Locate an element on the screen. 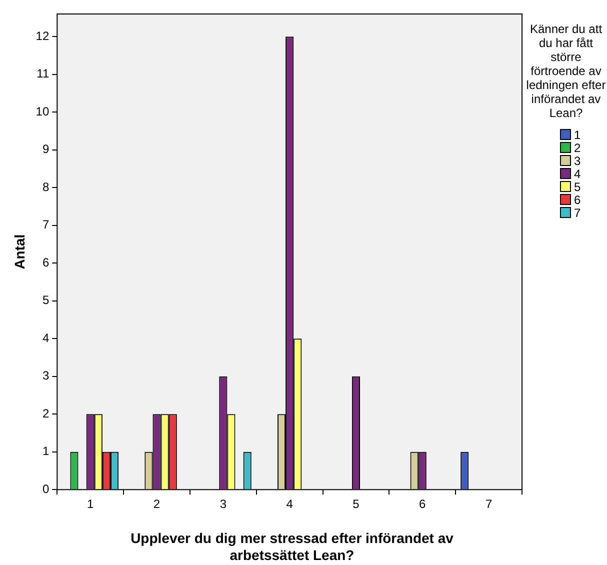 Image resolution: width=607 pixels, height=565 pixels. legend-label: 2 is located at coordinates (577, 147).